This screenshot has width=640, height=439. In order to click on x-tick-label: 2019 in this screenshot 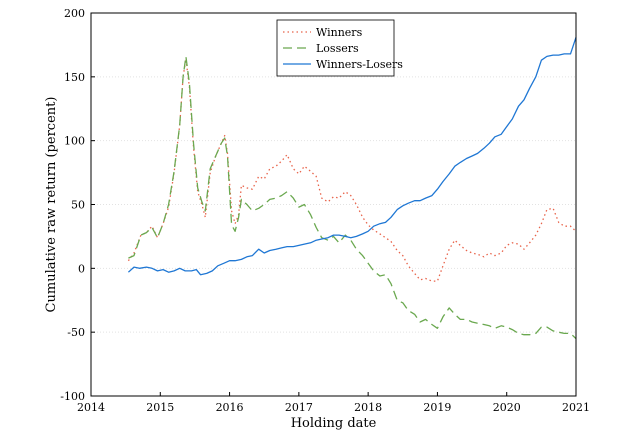, I will do `click(437, 407)`.